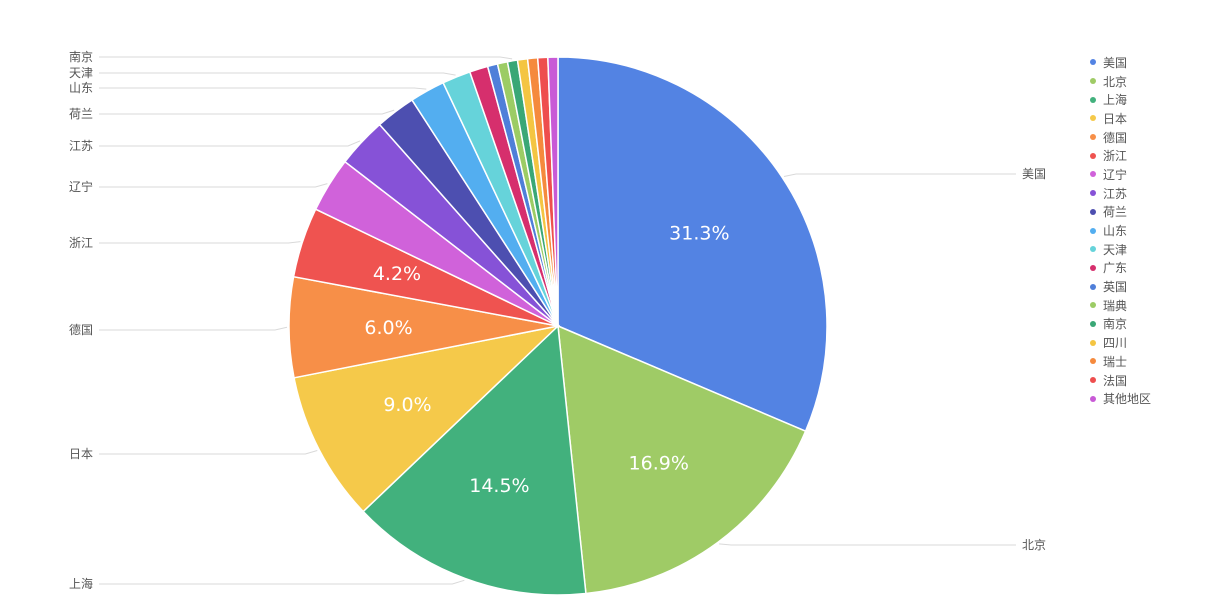 This screenshot has width=1211, height=614. I want to click on legend-label: 瑞士, so click(1115, 361).